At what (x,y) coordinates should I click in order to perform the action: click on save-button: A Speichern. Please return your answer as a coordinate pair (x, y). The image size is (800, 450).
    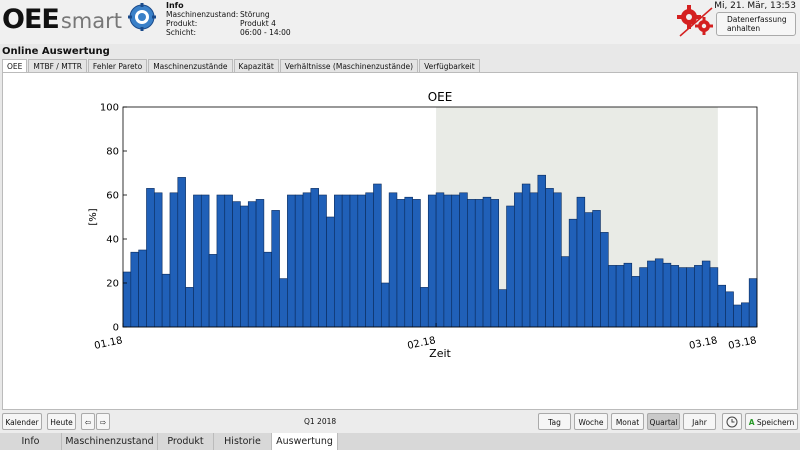
    Looking at the image, I should click on (771, 421).